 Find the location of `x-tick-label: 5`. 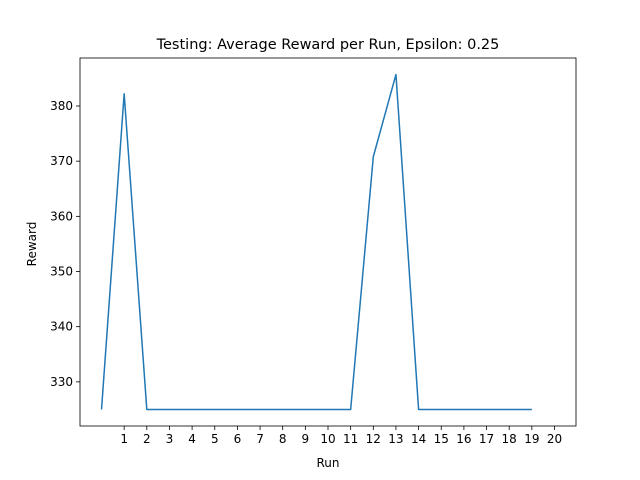

x-tick-label: 5 is located at coordinates (215, 439).